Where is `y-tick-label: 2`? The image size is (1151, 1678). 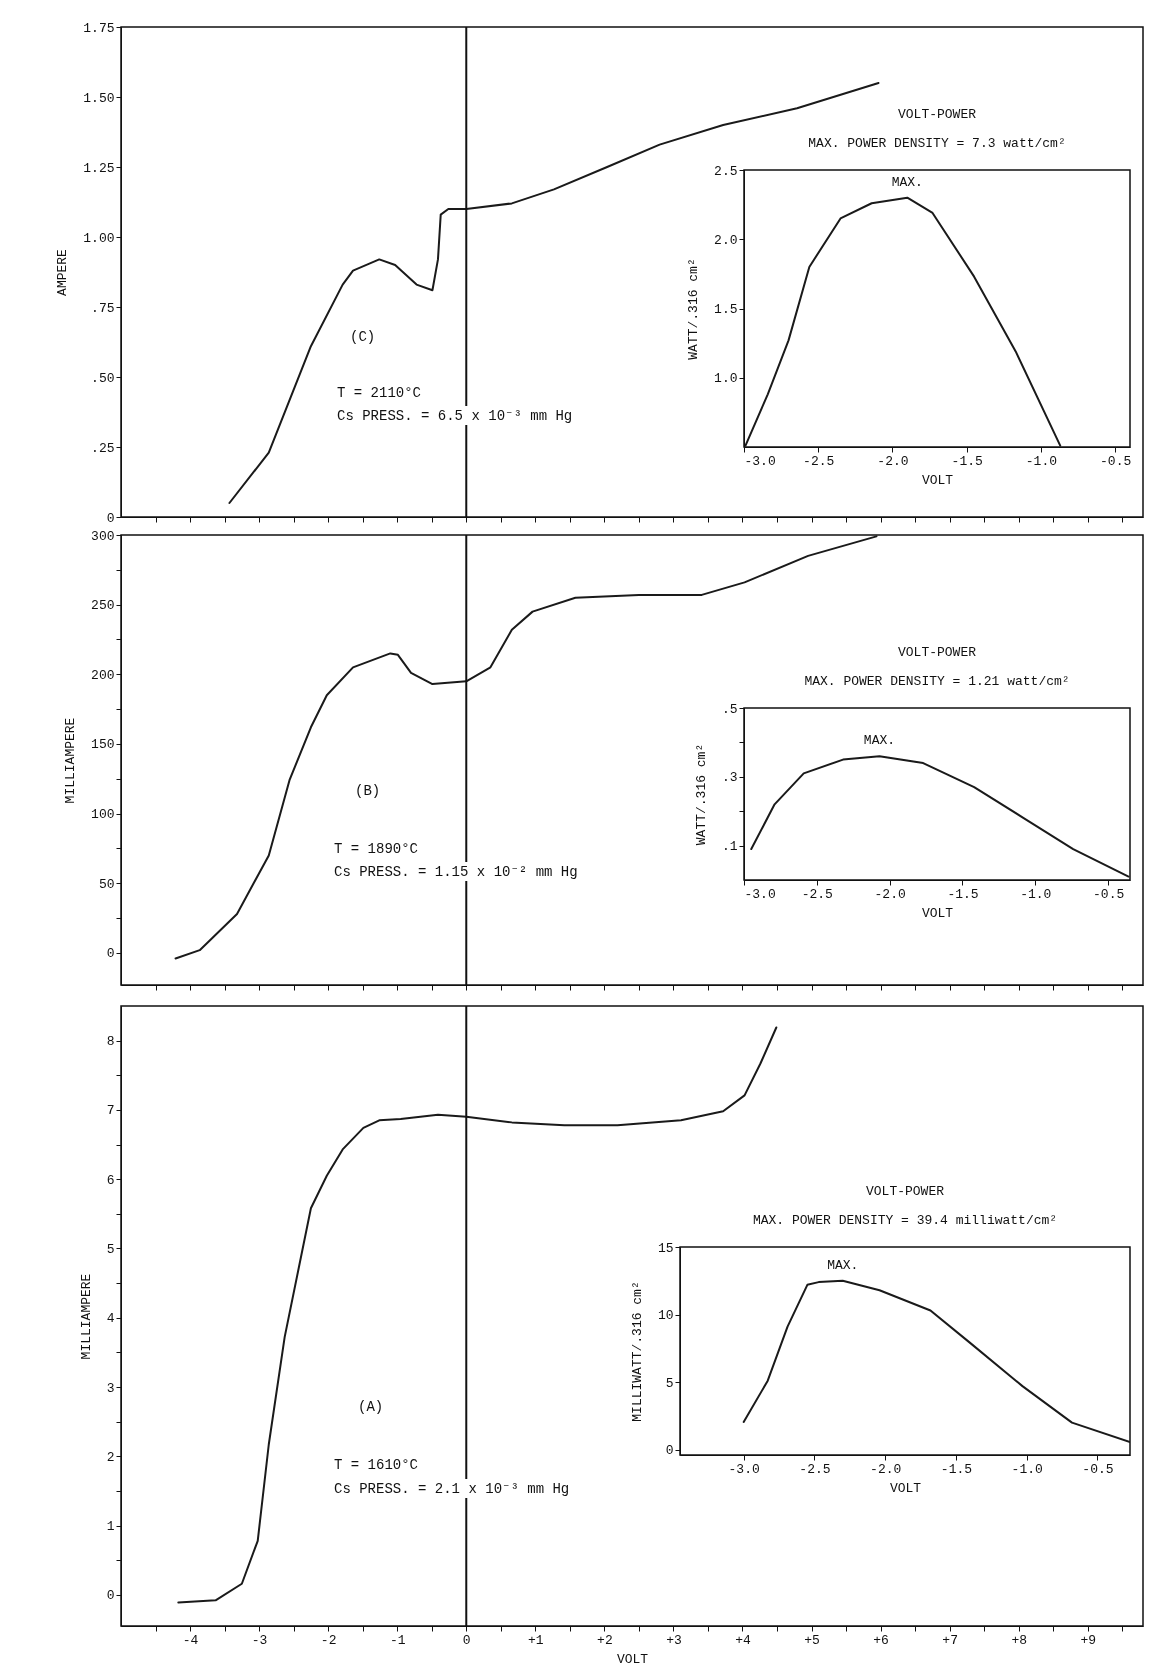 y-tick-label: 2 is located at coordinates (110, 1457).